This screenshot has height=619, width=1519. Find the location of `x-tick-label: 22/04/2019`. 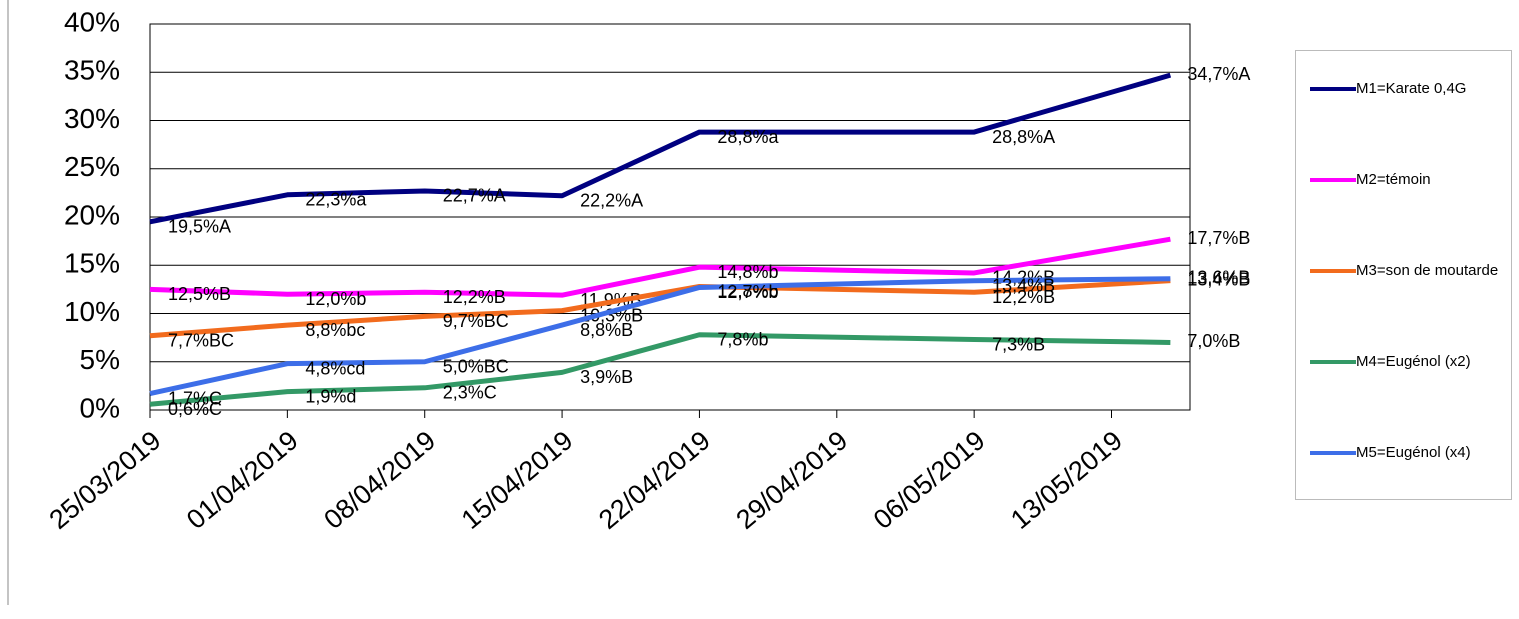

x-tick-label: 22/04/2019 is located at coordinates (654, 480).